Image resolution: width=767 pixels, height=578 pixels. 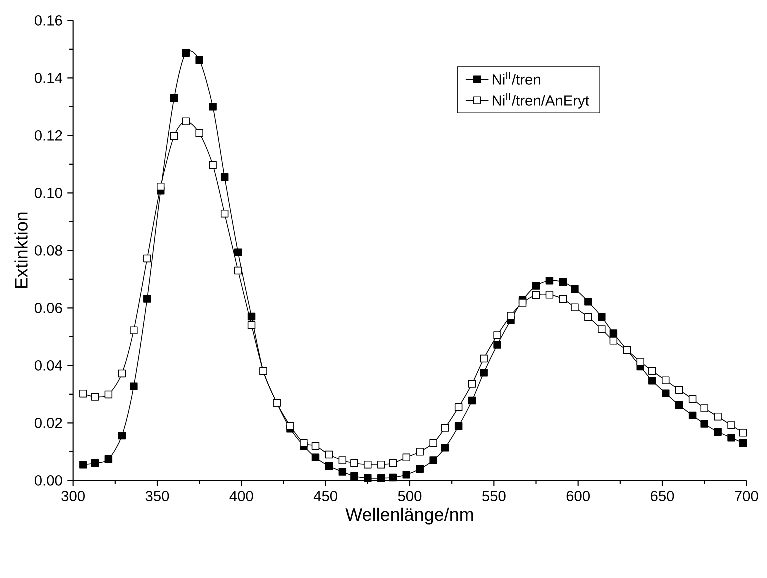 I want to click on y-axis-title: Extinktion, so click(x=21, y=250).